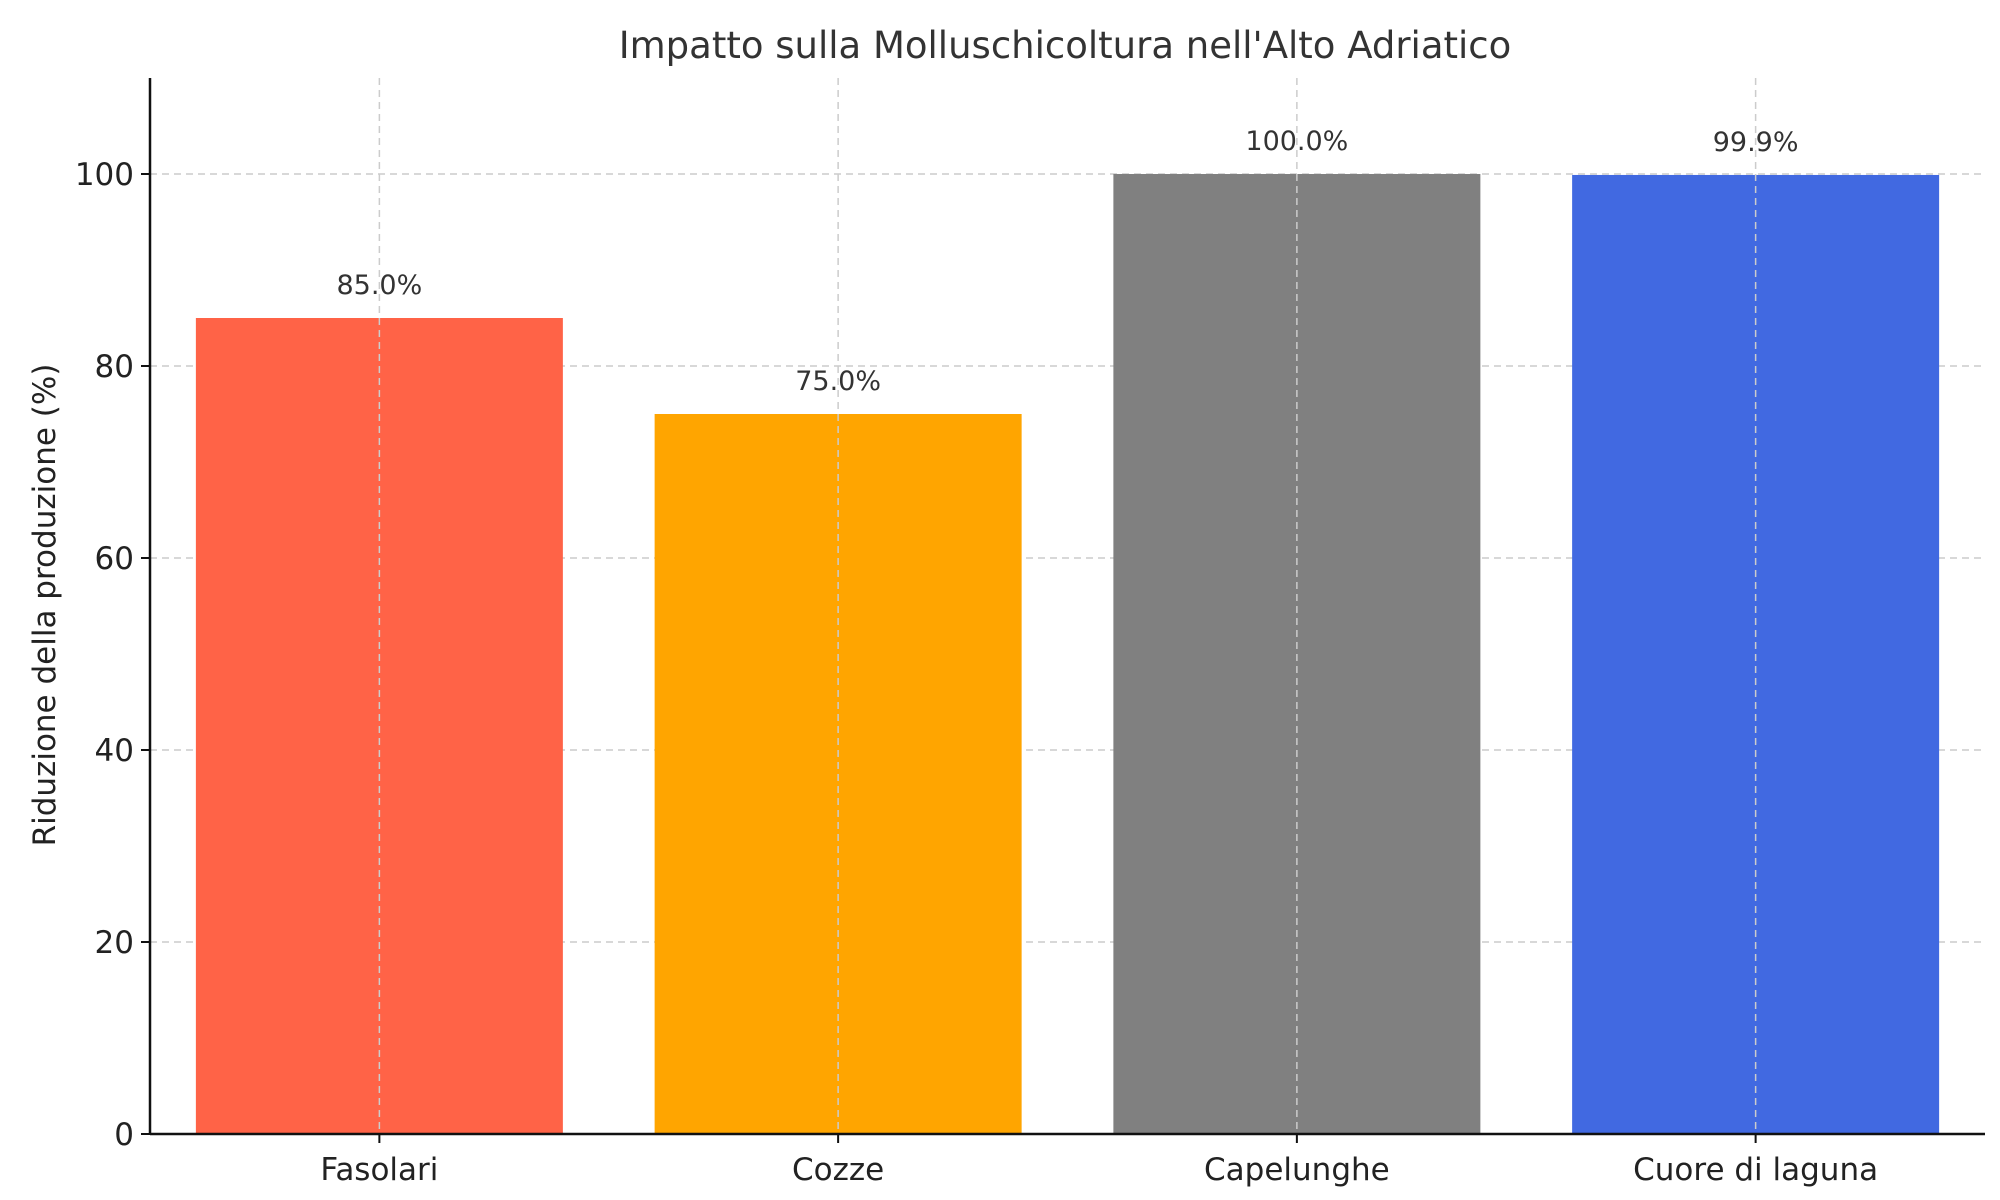  I want to click on y-tick-label: 40, so click(114, 751).